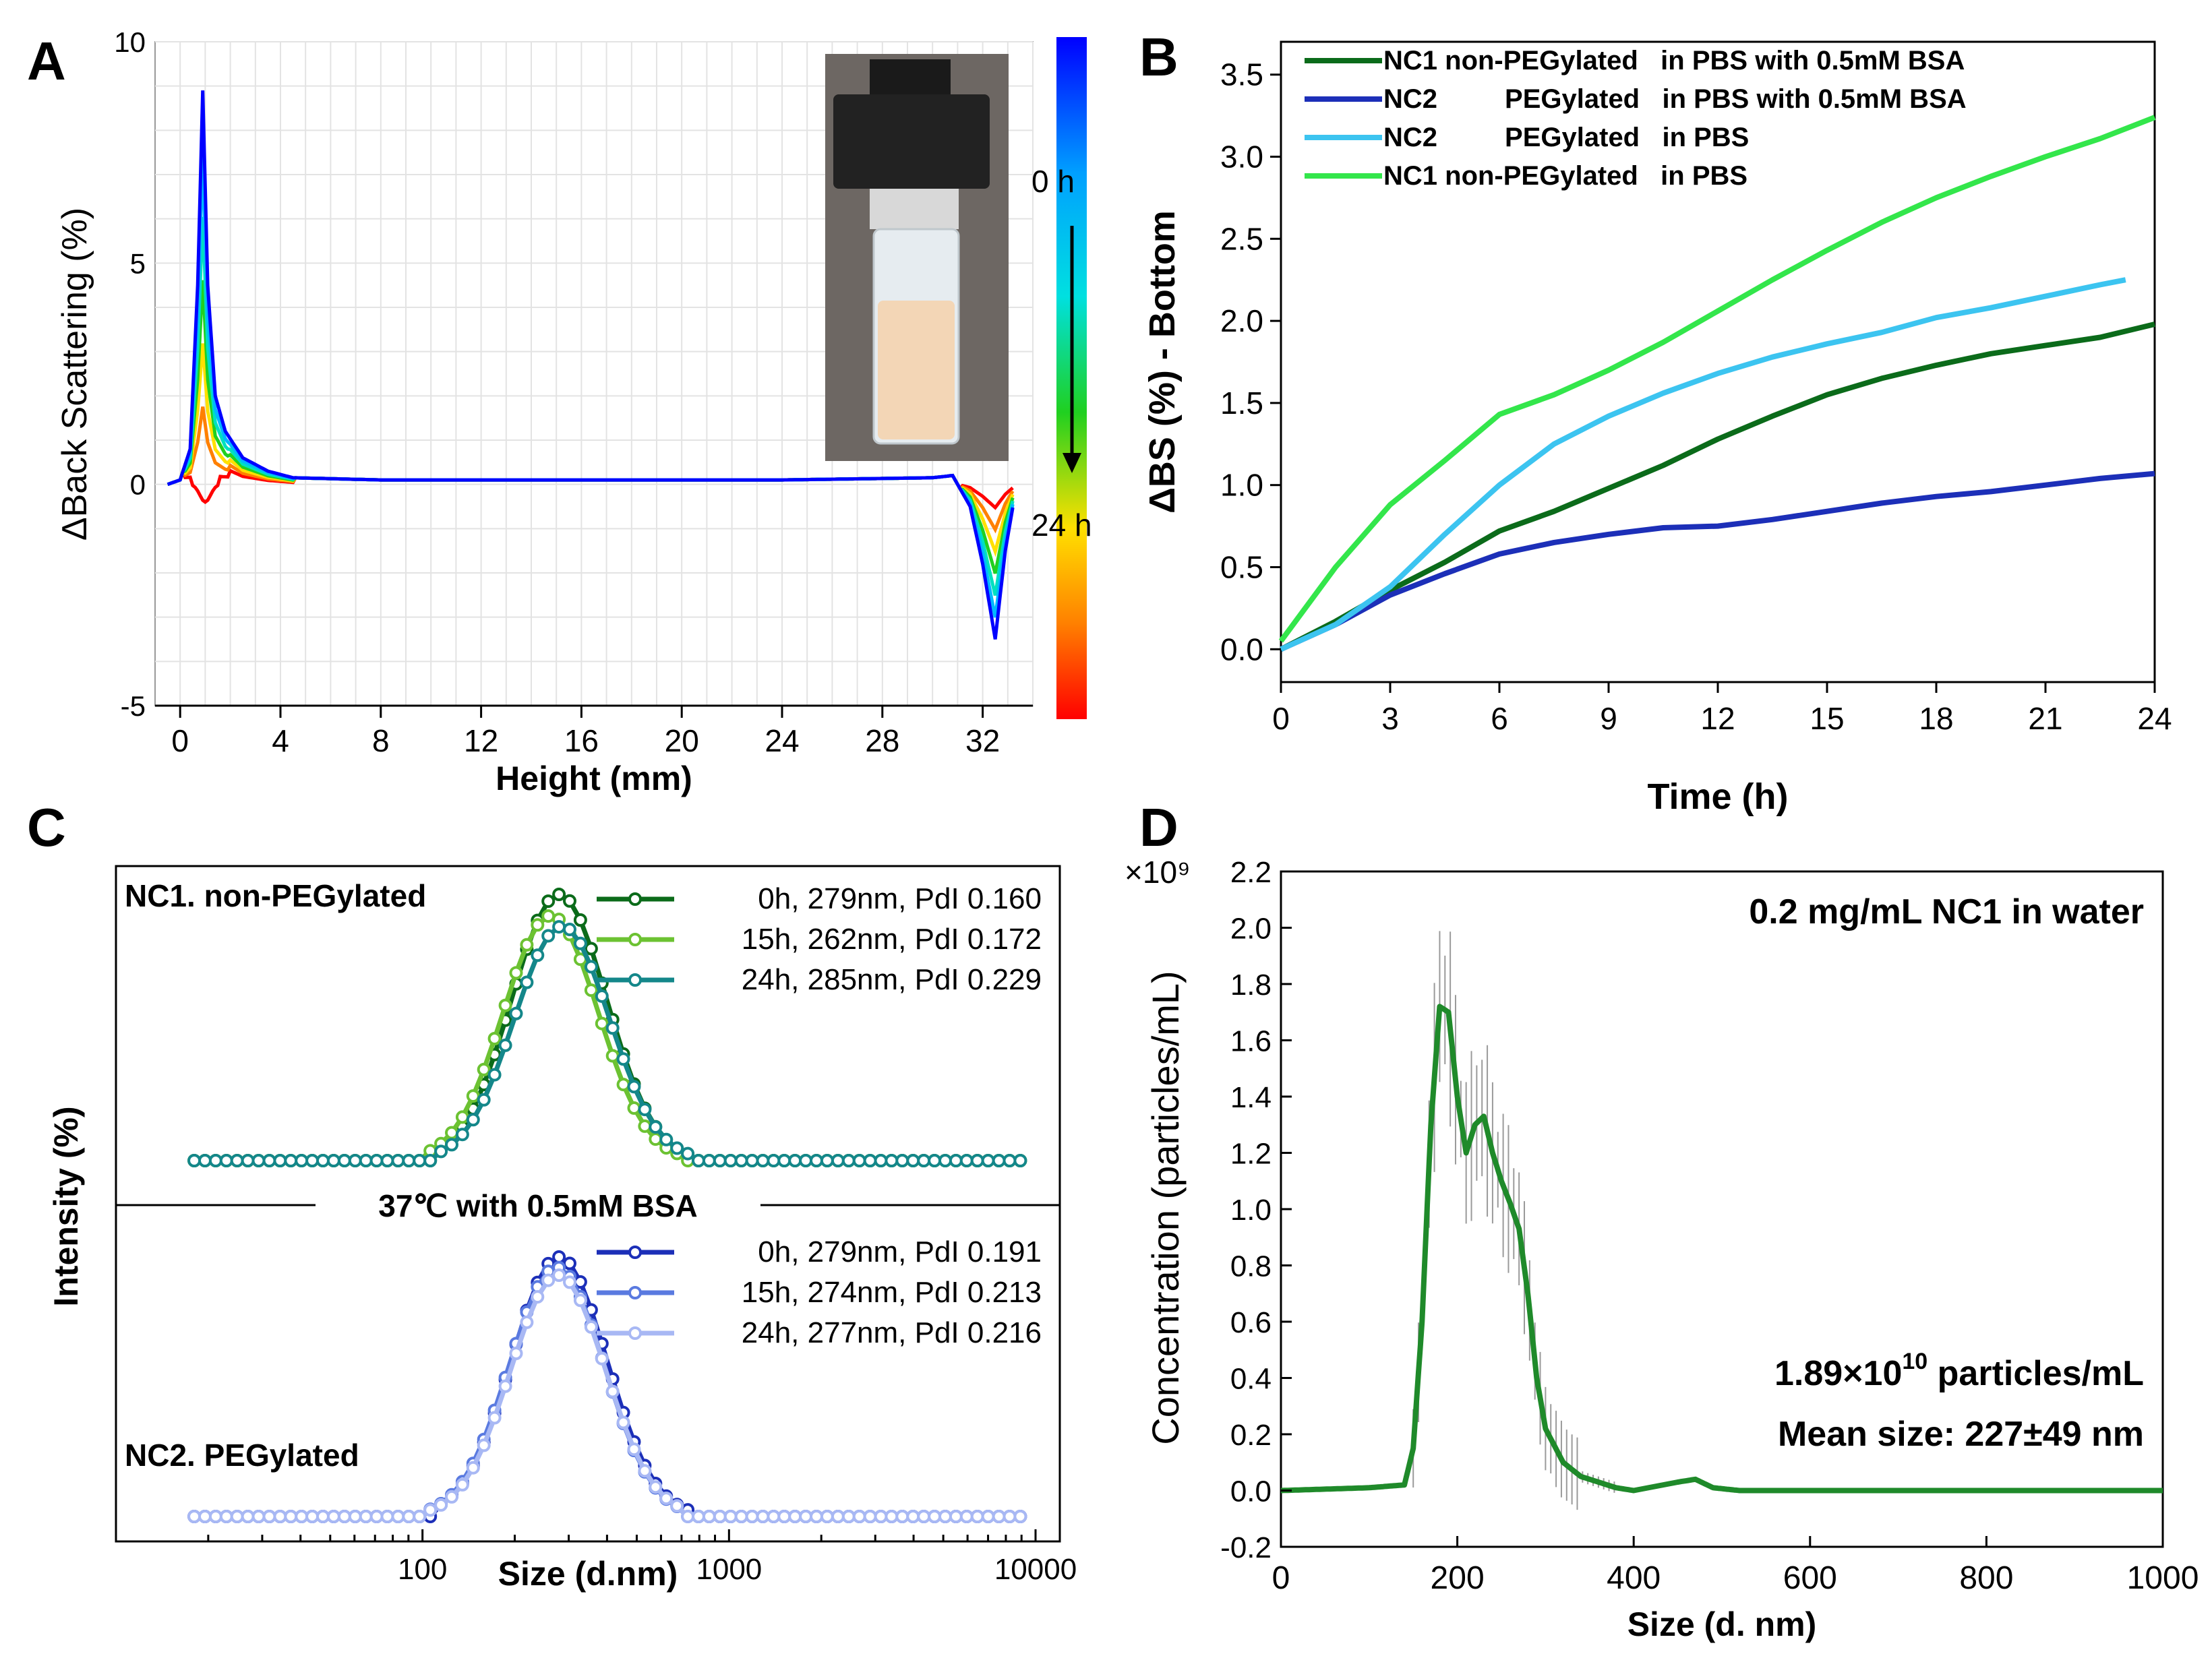 The image size is (2212, 1656). Describe the element at coordinates (917, 257) in the screenshot. I see `vial-photo-inset` at that location.